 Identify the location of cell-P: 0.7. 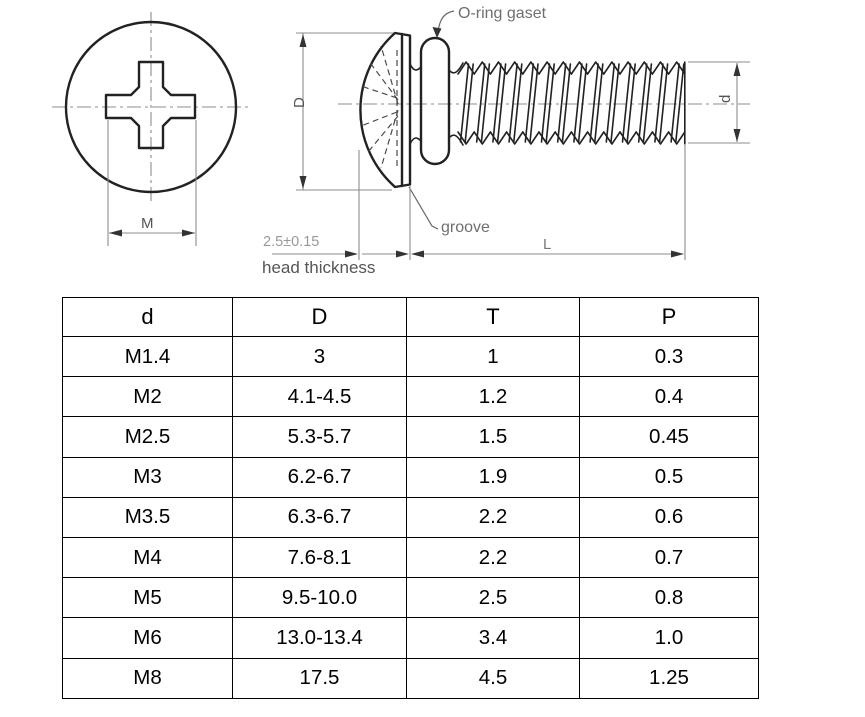
(669, 557).